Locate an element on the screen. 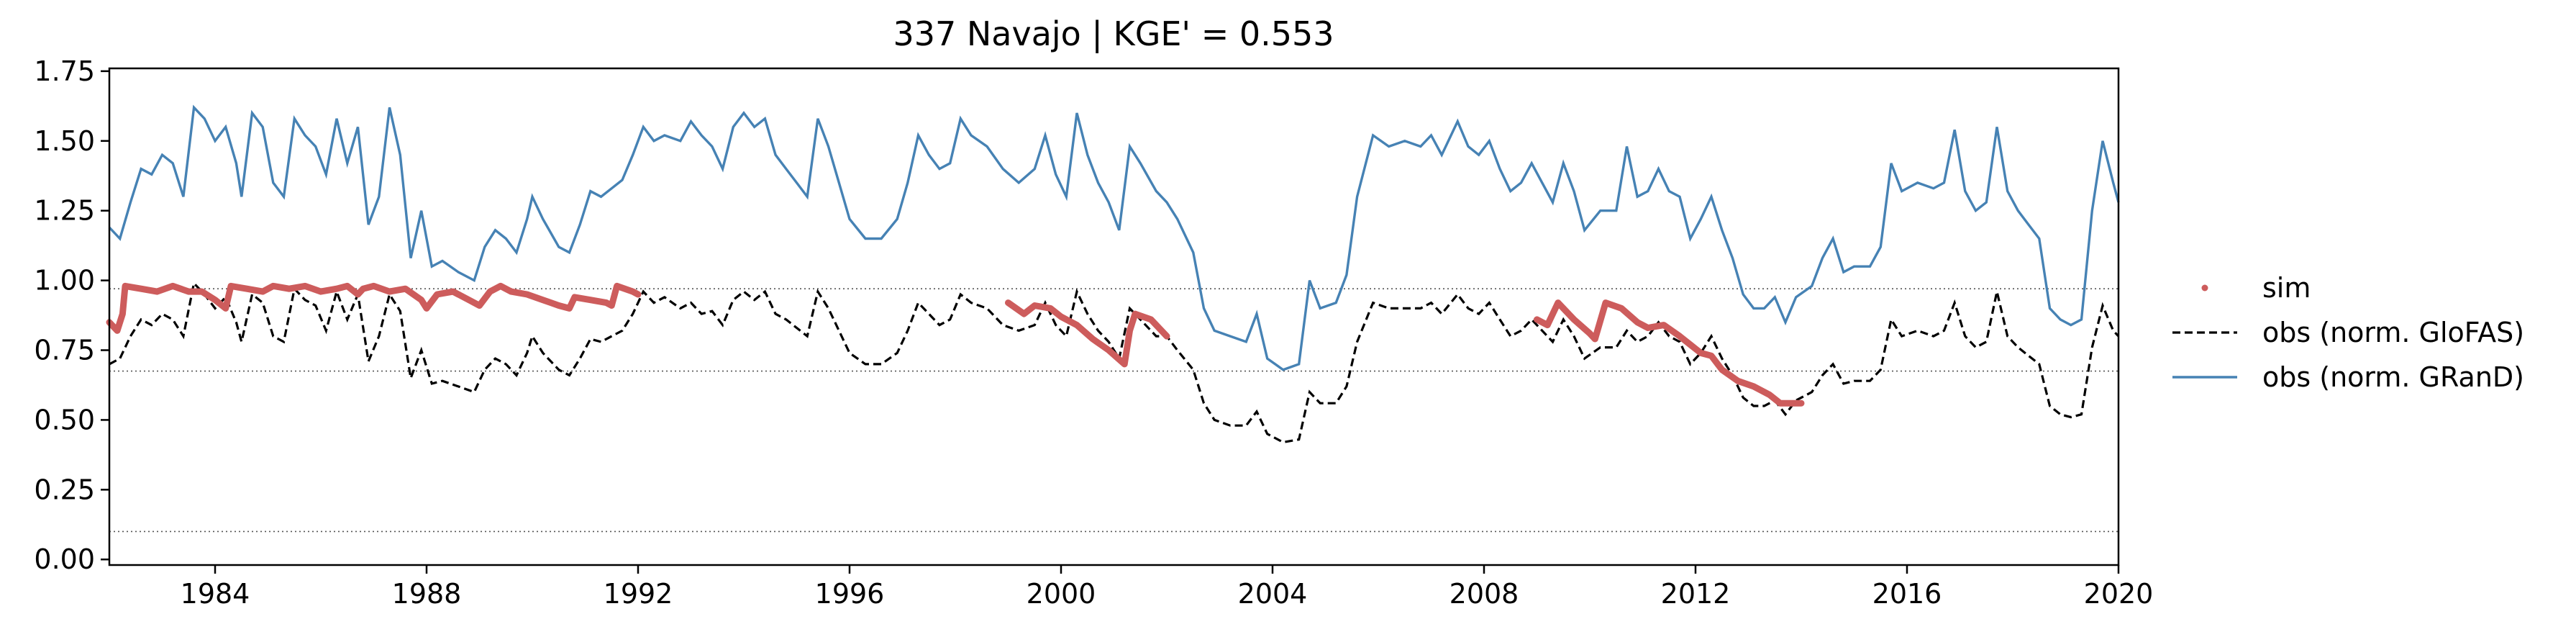  legend-label: sim is located at coordinates (2286, 288).